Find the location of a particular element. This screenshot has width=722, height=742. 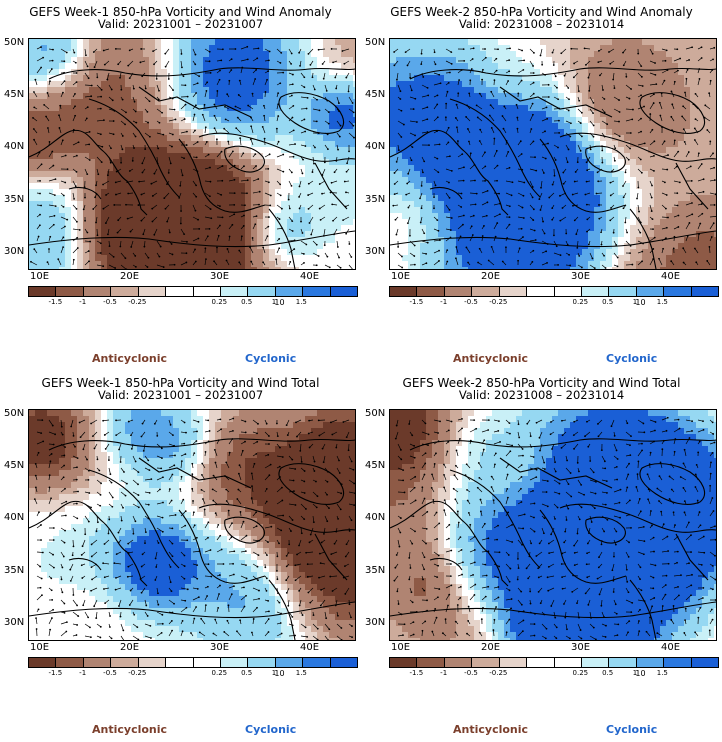

panel-valid-dates: Valid: 20231008 – 20231014 is located at coordinates (541, 24).